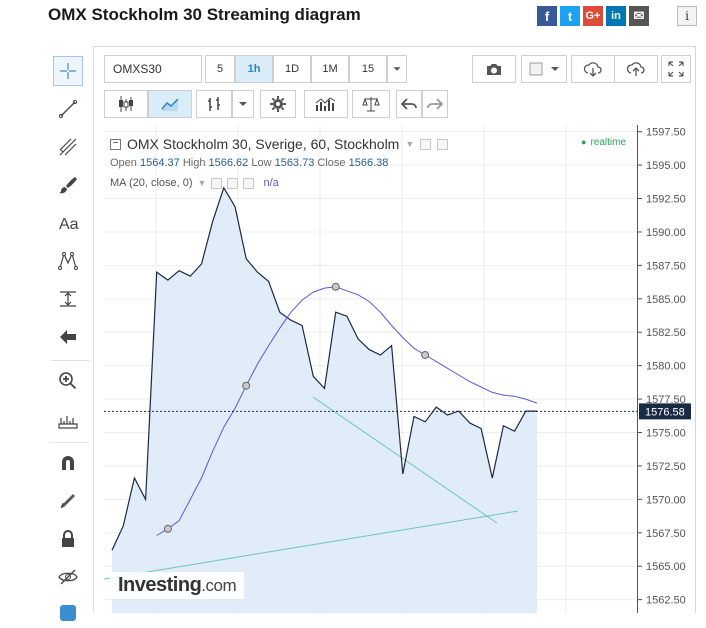  I want to click on toolbar-divider, so click(70, 360).